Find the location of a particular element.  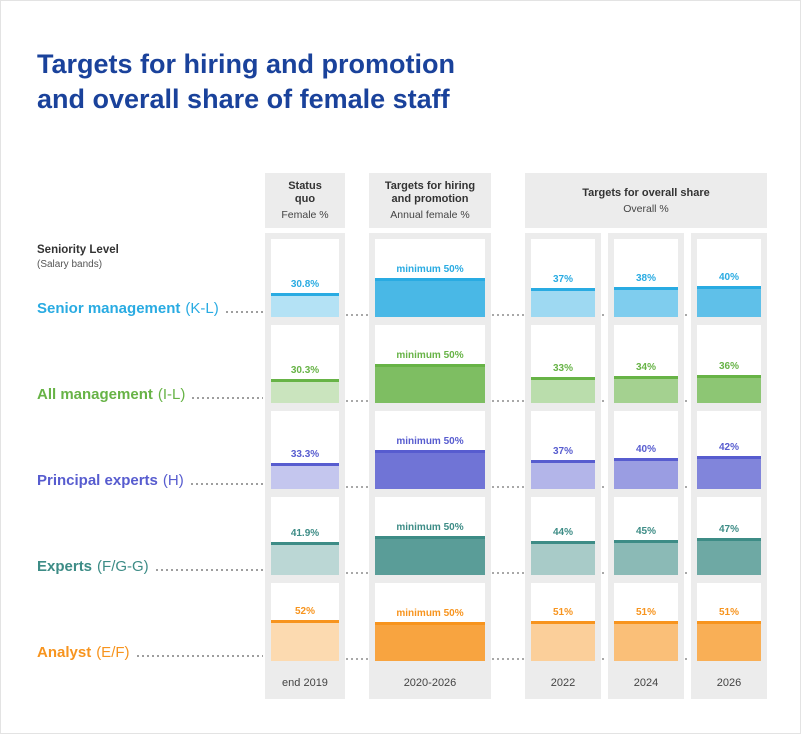

seniority-axis-title: Seniority Level is located at coordinates (78, 250).